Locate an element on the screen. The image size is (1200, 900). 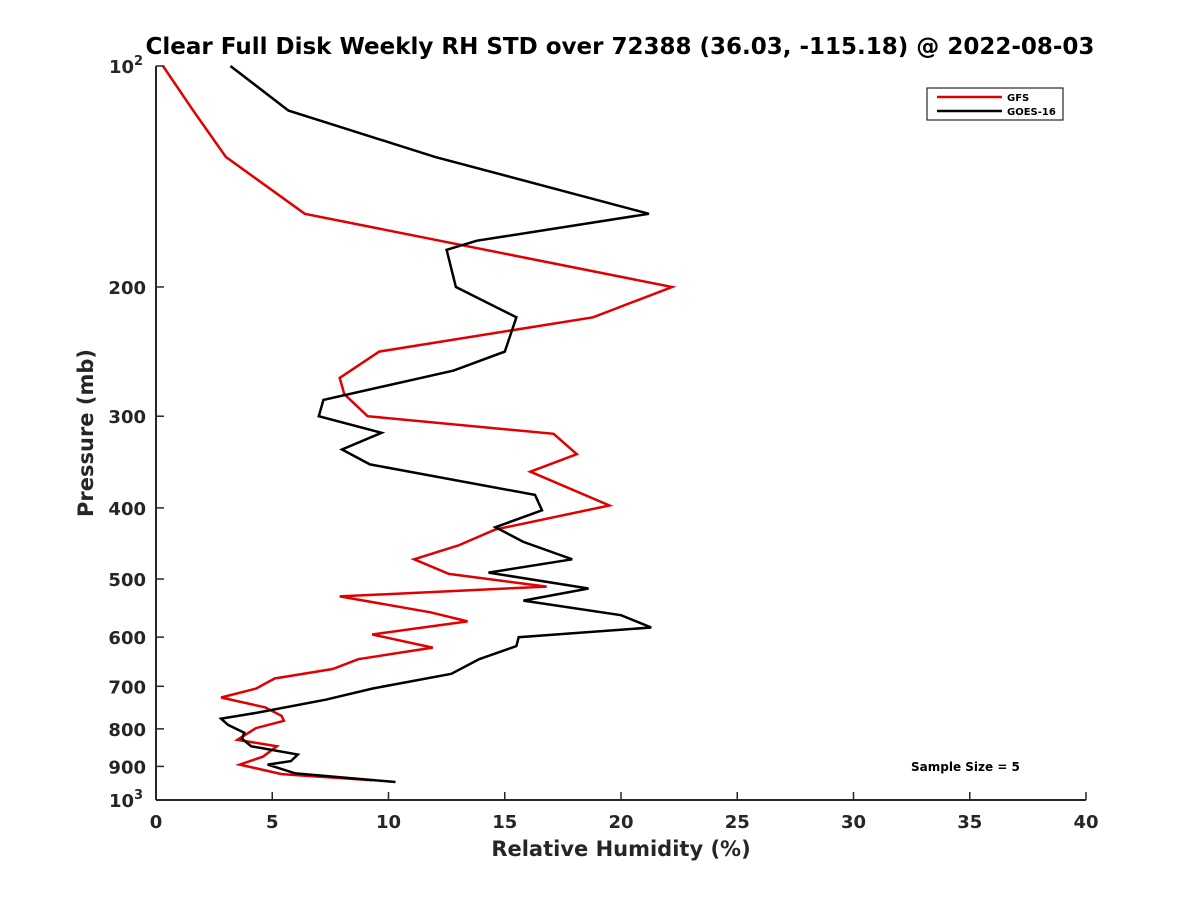
x-tick-label: 30 is located at coordinates (853, 822).